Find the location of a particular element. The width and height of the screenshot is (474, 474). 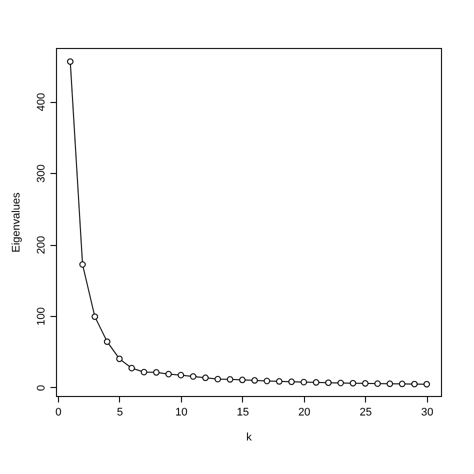

y-tick-label: 100 is located at coordinates (42, 316).